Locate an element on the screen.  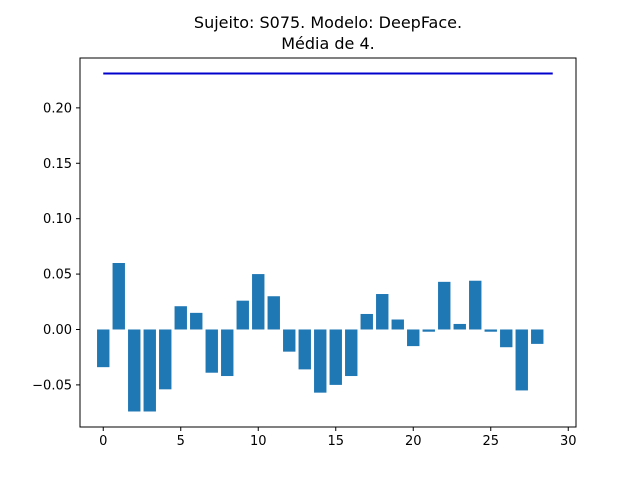
y-tick-label: 0.10 is located at coordinates (57, 219).